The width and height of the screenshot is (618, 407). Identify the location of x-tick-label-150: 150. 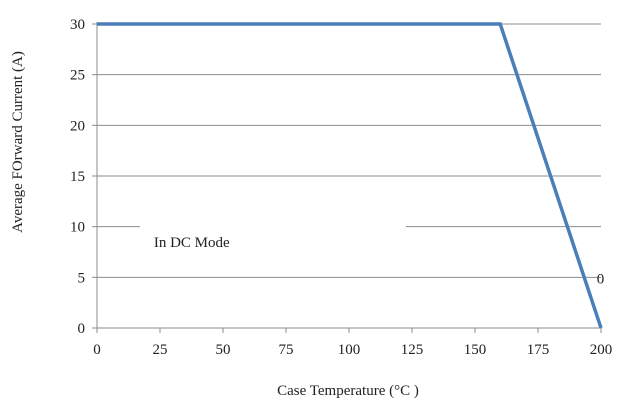
(475, 350).